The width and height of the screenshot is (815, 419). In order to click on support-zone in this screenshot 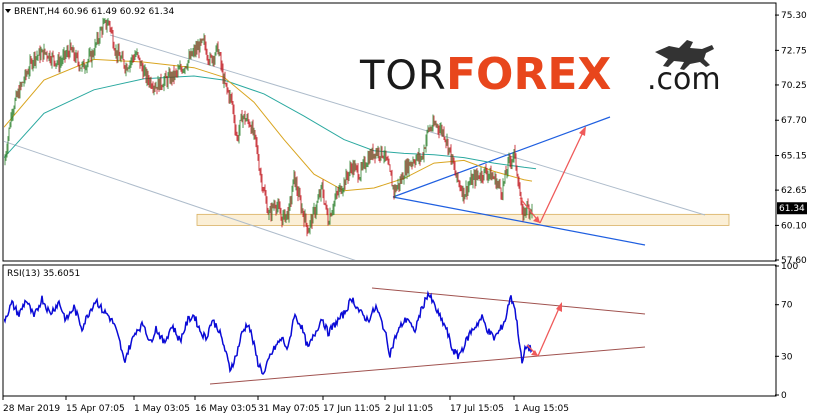, I will do `click(463, 219)`.